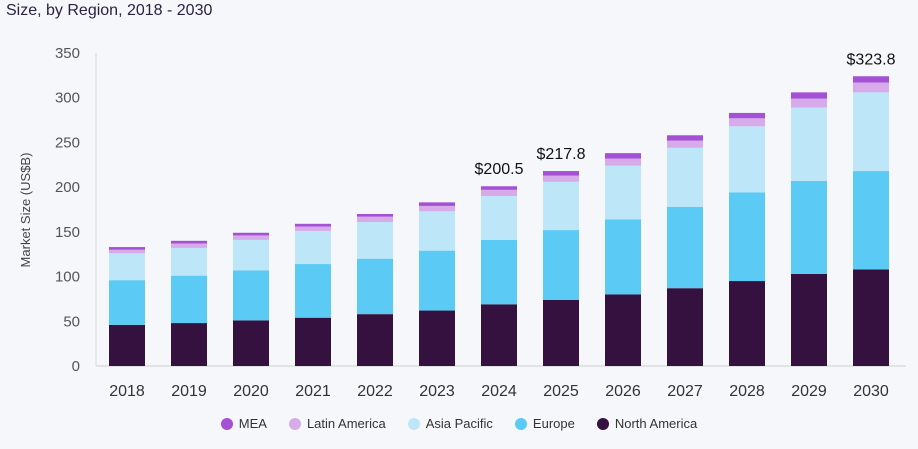  I want to click on y-tick-label: 0, so click(76, 366).